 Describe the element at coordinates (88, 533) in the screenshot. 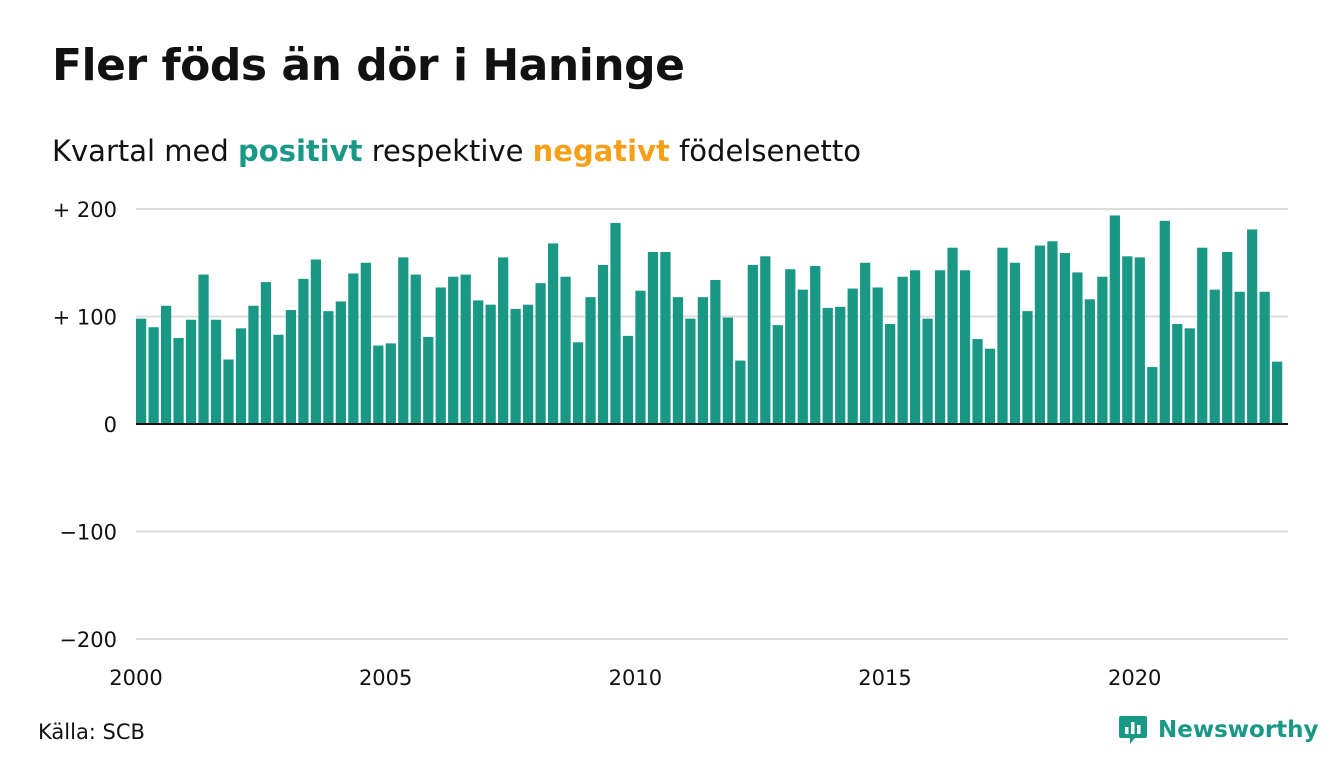

I see `y-tick-label: −100` at that location.